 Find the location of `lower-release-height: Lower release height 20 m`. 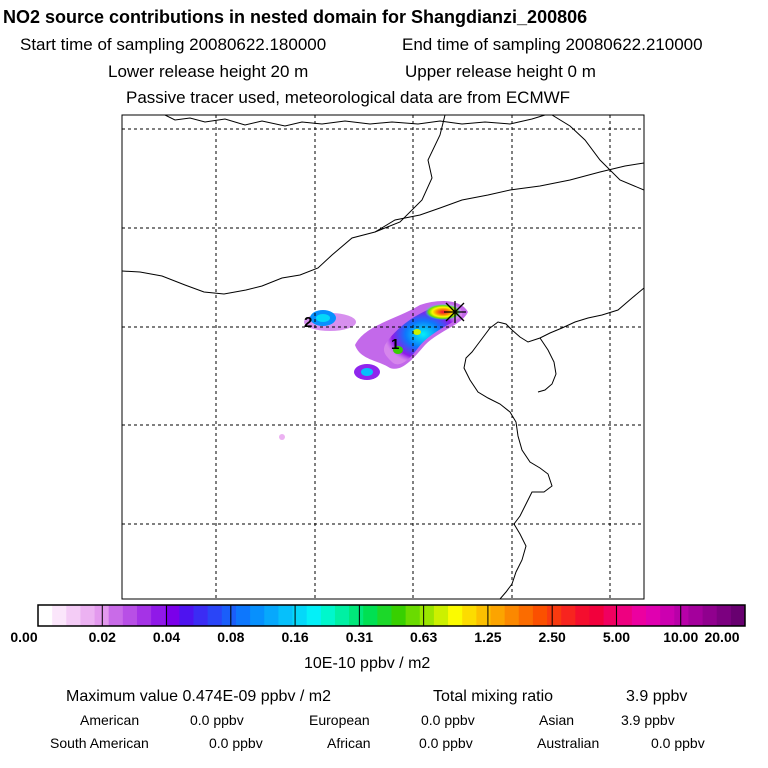

lower-release-height: Lower release height 20 m is located at coordinates (208, 71).